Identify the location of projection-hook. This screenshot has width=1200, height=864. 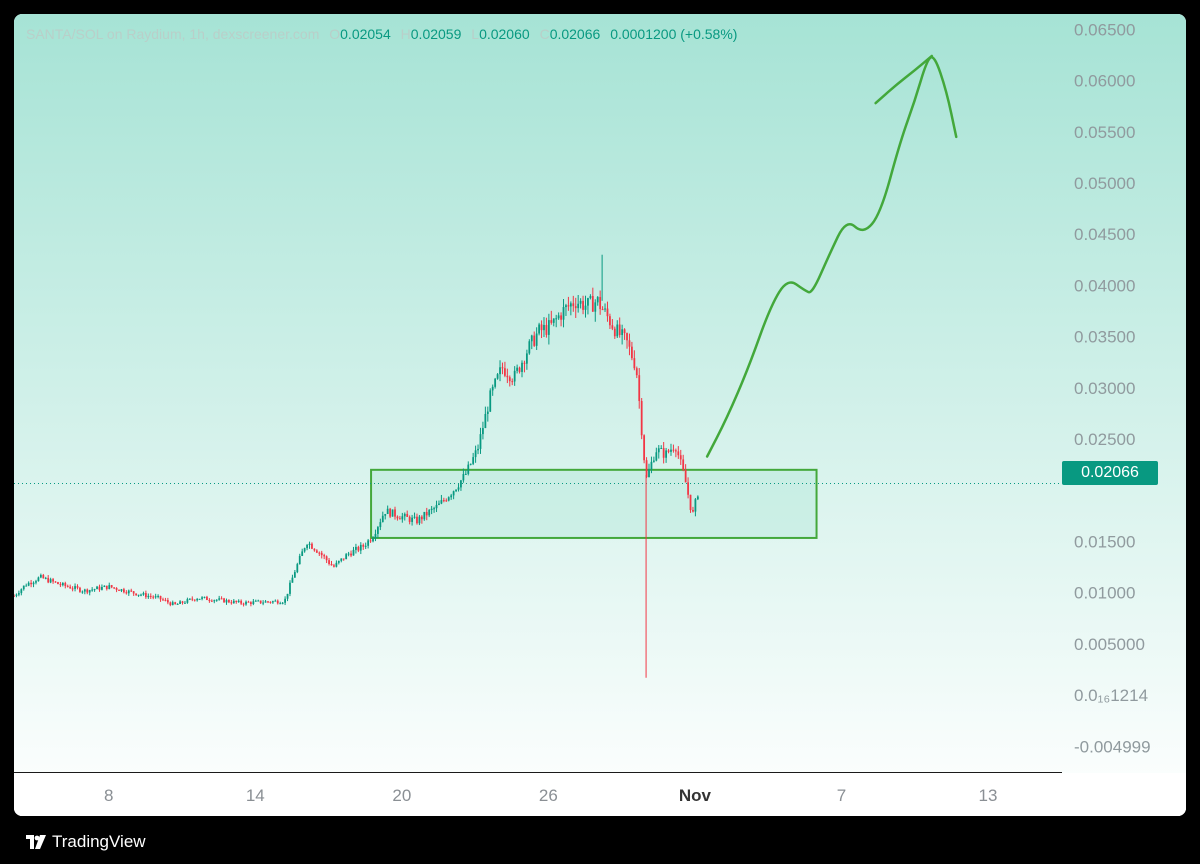
(904, 79).